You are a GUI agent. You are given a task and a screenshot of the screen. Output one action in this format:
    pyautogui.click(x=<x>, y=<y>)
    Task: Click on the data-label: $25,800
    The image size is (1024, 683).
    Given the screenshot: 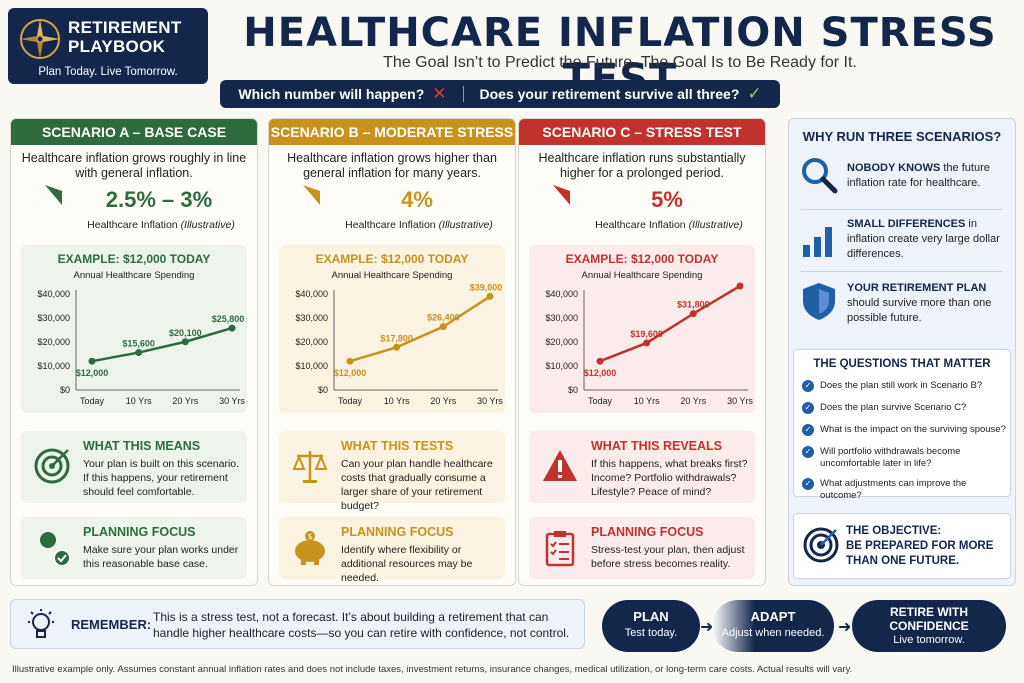 What is the action you would take?
    pyautogui.click(x=228, y=319)
    